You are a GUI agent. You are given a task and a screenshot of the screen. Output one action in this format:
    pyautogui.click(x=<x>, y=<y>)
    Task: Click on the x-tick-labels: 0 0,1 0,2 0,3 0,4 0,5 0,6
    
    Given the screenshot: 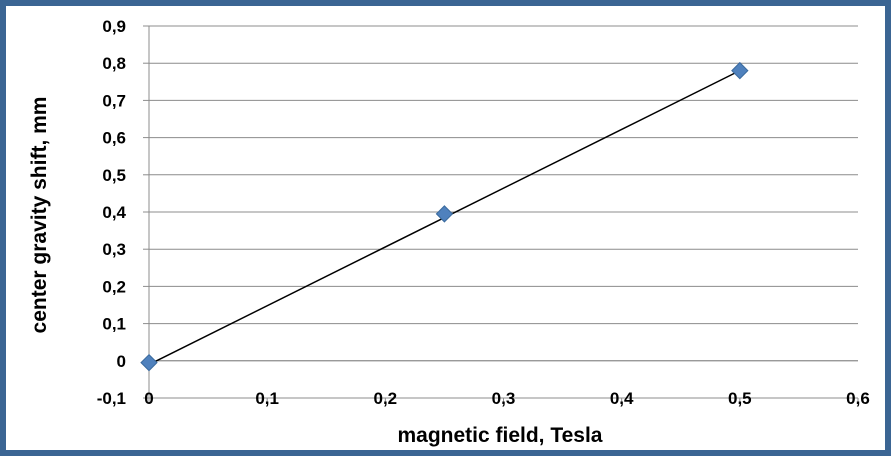 What is the action you would take?
    pyautogui.click(x=507, y=398)
    